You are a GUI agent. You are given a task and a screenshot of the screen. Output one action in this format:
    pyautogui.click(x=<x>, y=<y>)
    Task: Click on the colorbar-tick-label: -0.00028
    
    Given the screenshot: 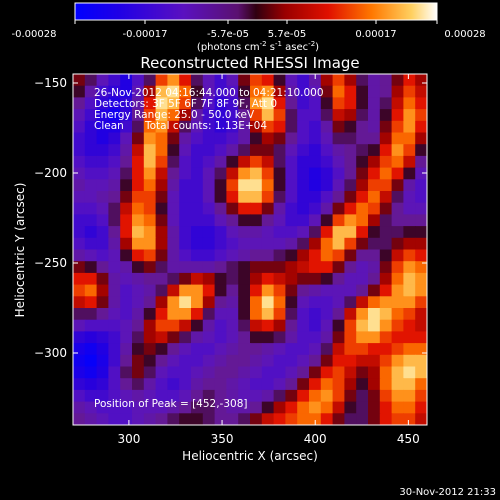 What is the action you would take?
    pyautogui.click(x=34, y=34)
    